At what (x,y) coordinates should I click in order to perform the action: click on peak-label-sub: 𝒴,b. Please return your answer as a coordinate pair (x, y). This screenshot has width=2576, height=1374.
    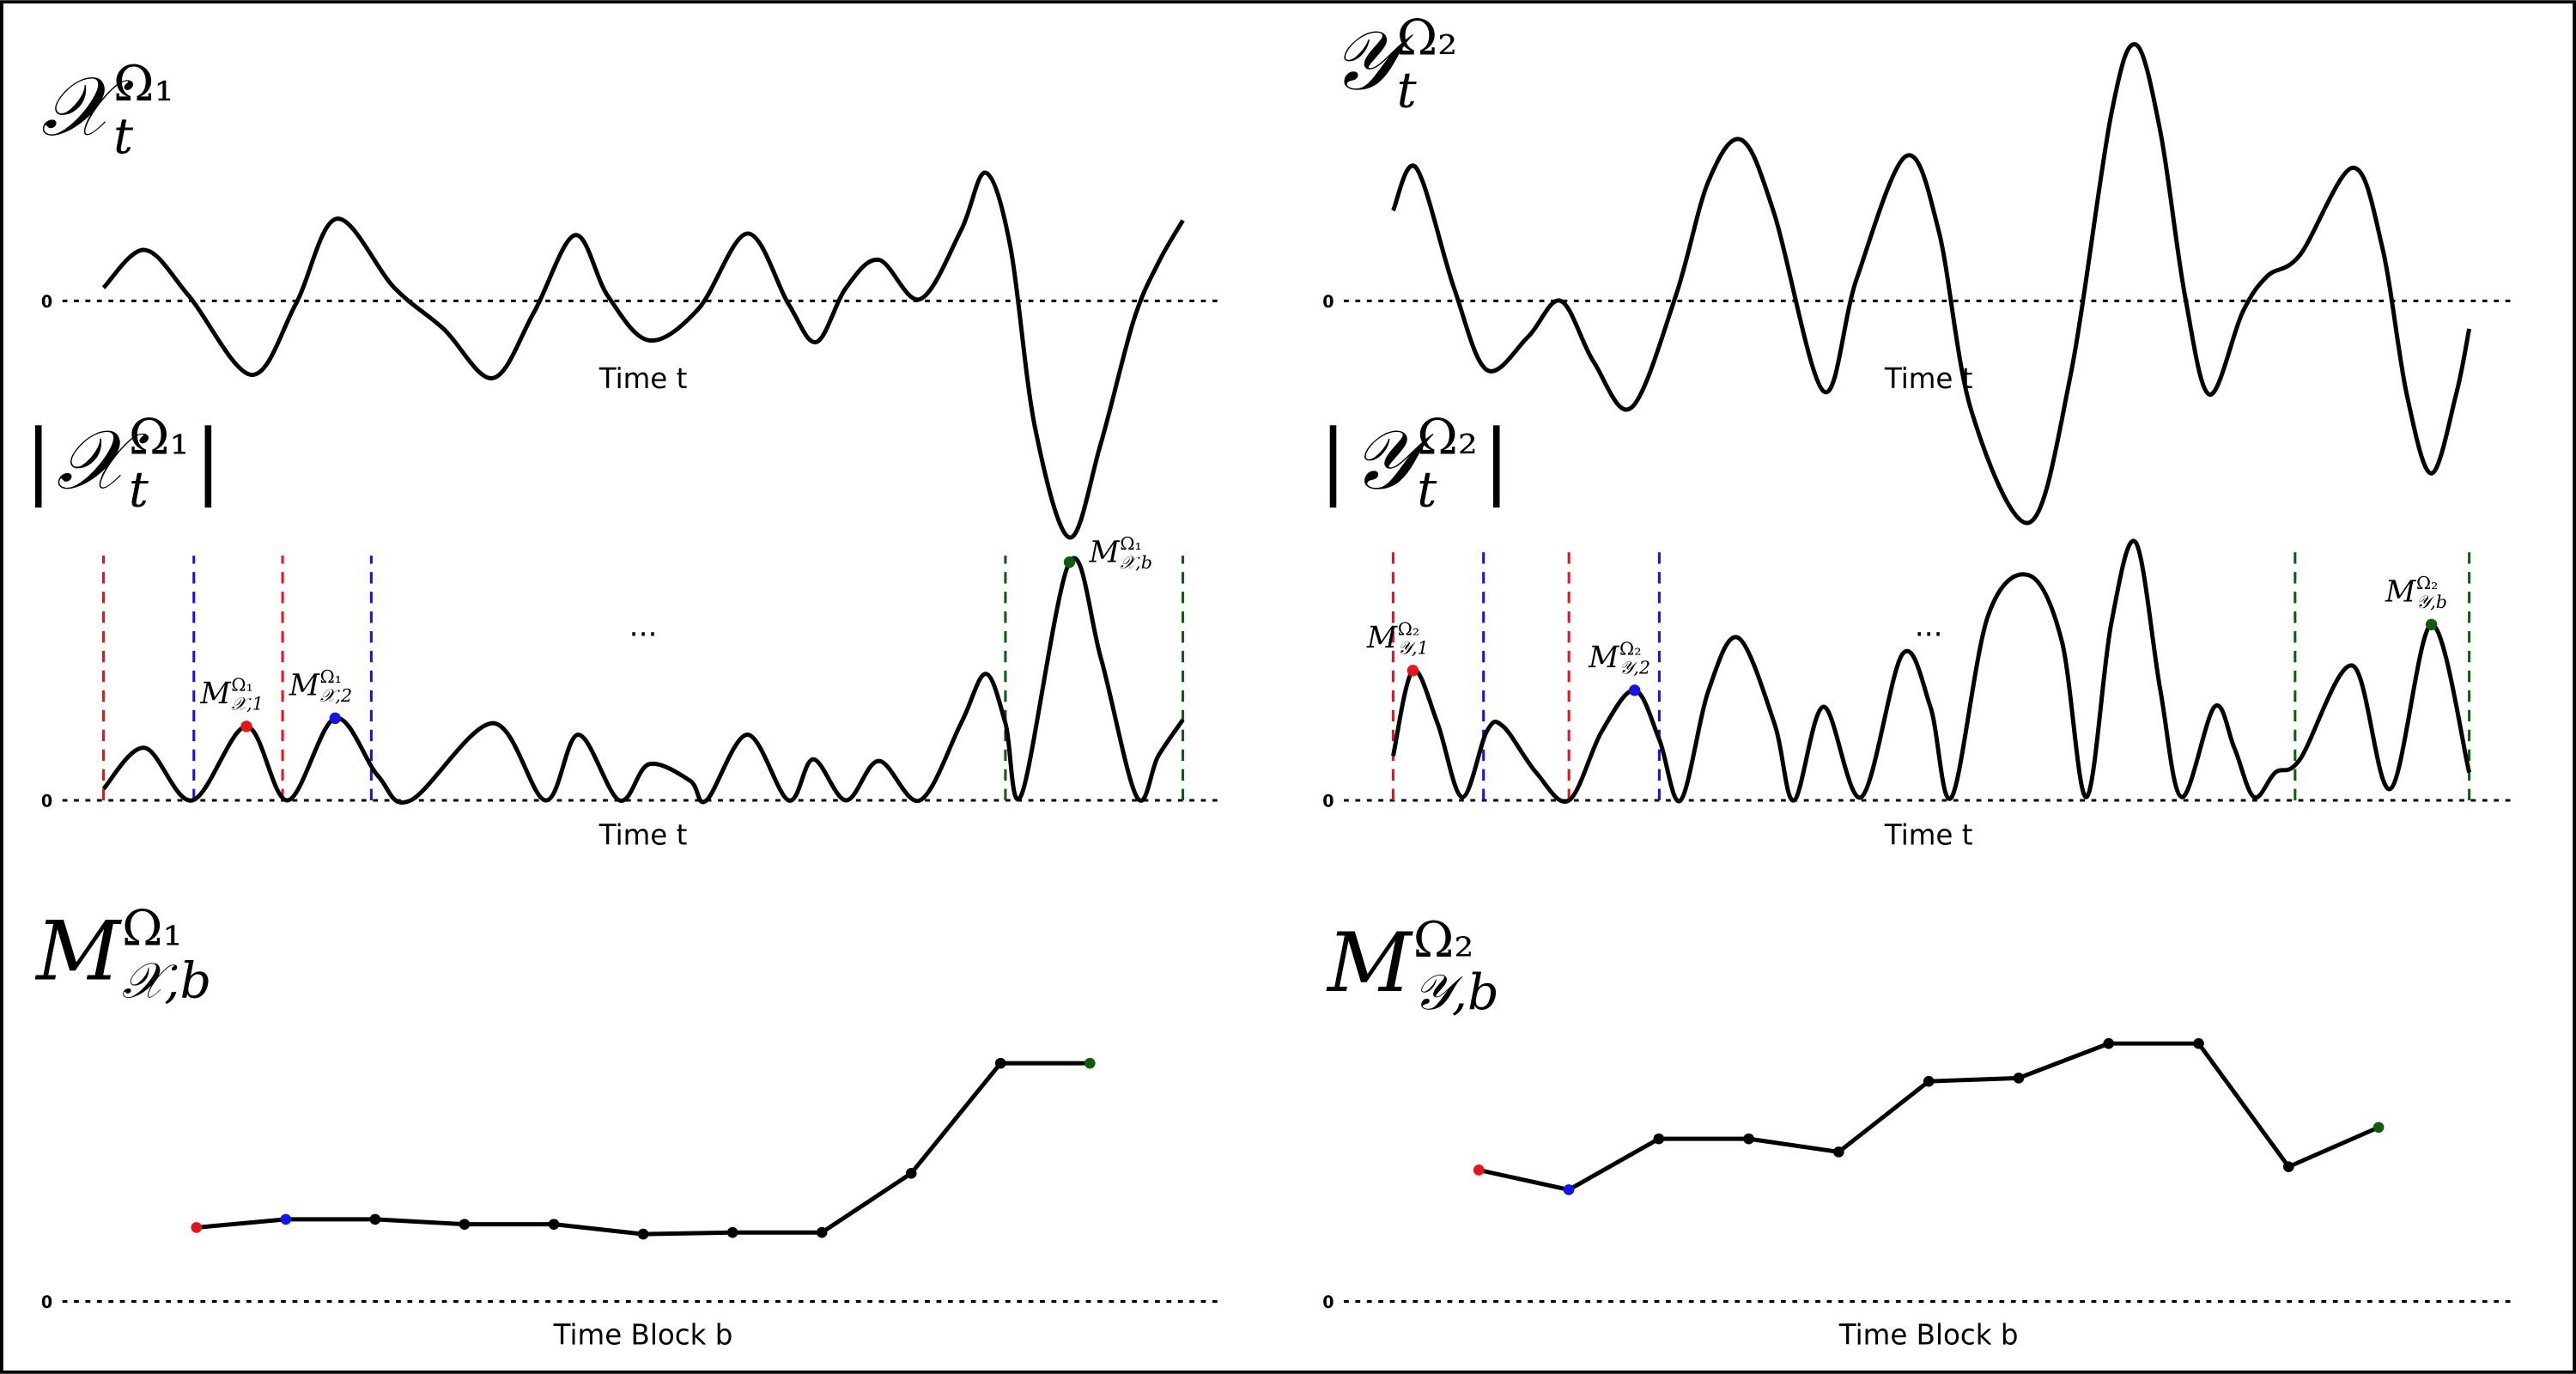
    Looking at the image, I should click on (2431, 602).